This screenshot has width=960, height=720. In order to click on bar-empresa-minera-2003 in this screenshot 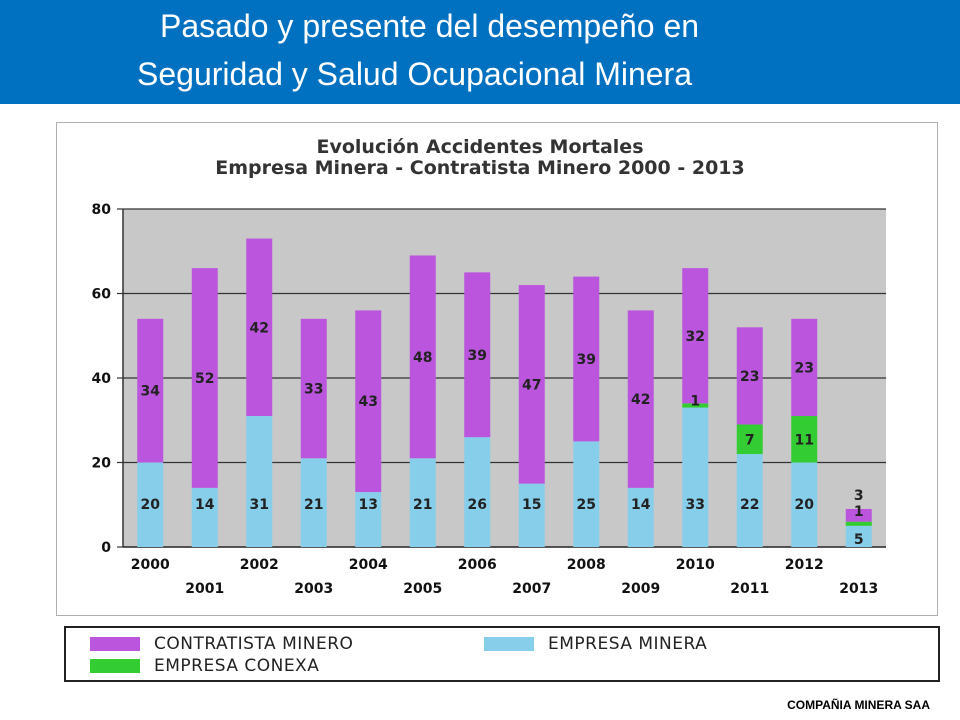, I will do `click(313, 502)`.